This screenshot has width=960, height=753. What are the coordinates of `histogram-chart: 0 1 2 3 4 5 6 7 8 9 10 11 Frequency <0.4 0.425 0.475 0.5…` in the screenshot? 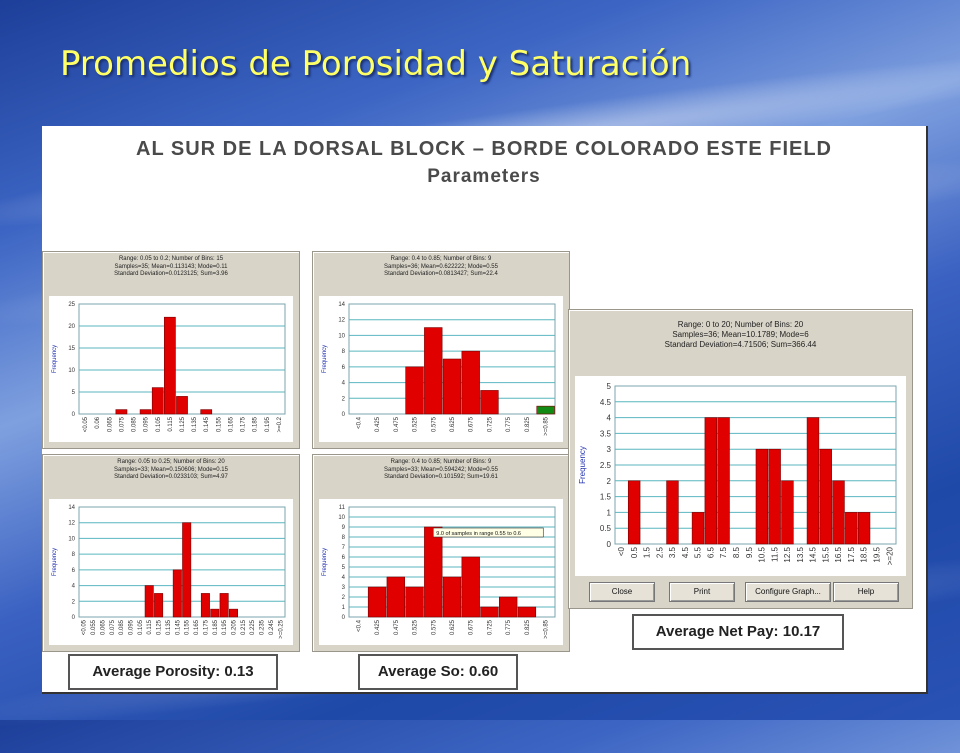 It's located at (439, 572).